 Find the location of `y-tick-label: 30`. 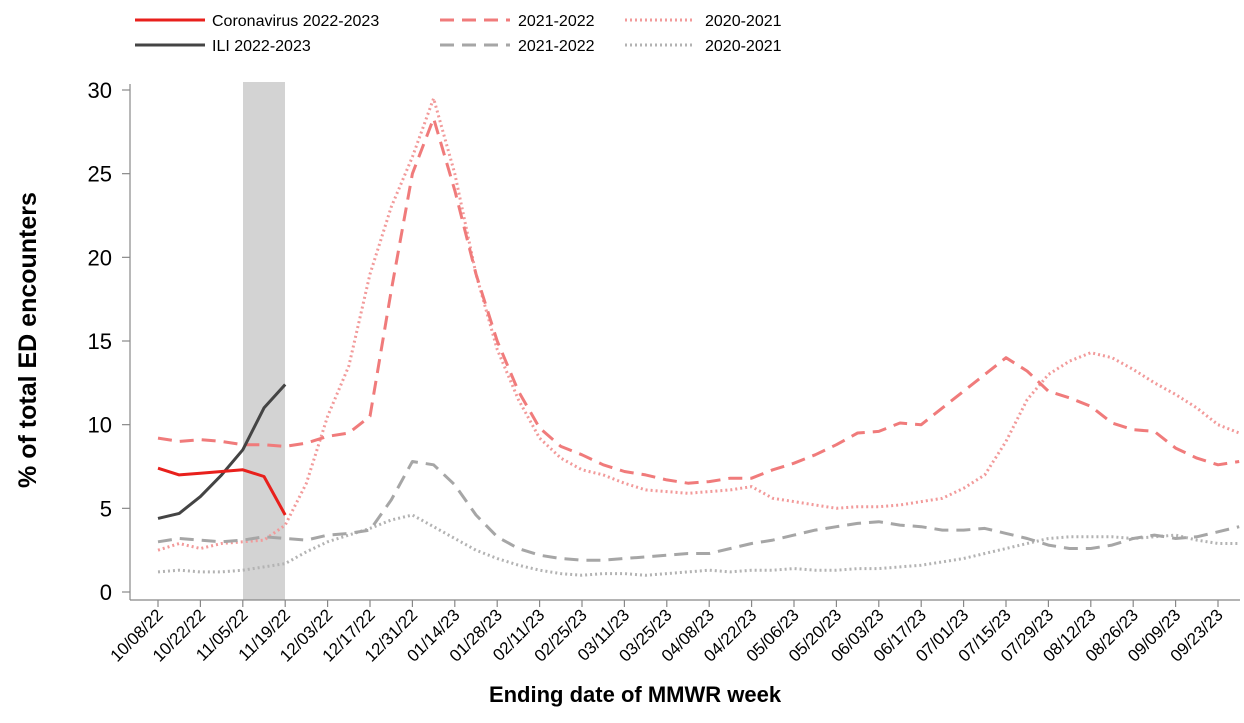

y-tick-label: 30 is located at coordinates (100, 90).